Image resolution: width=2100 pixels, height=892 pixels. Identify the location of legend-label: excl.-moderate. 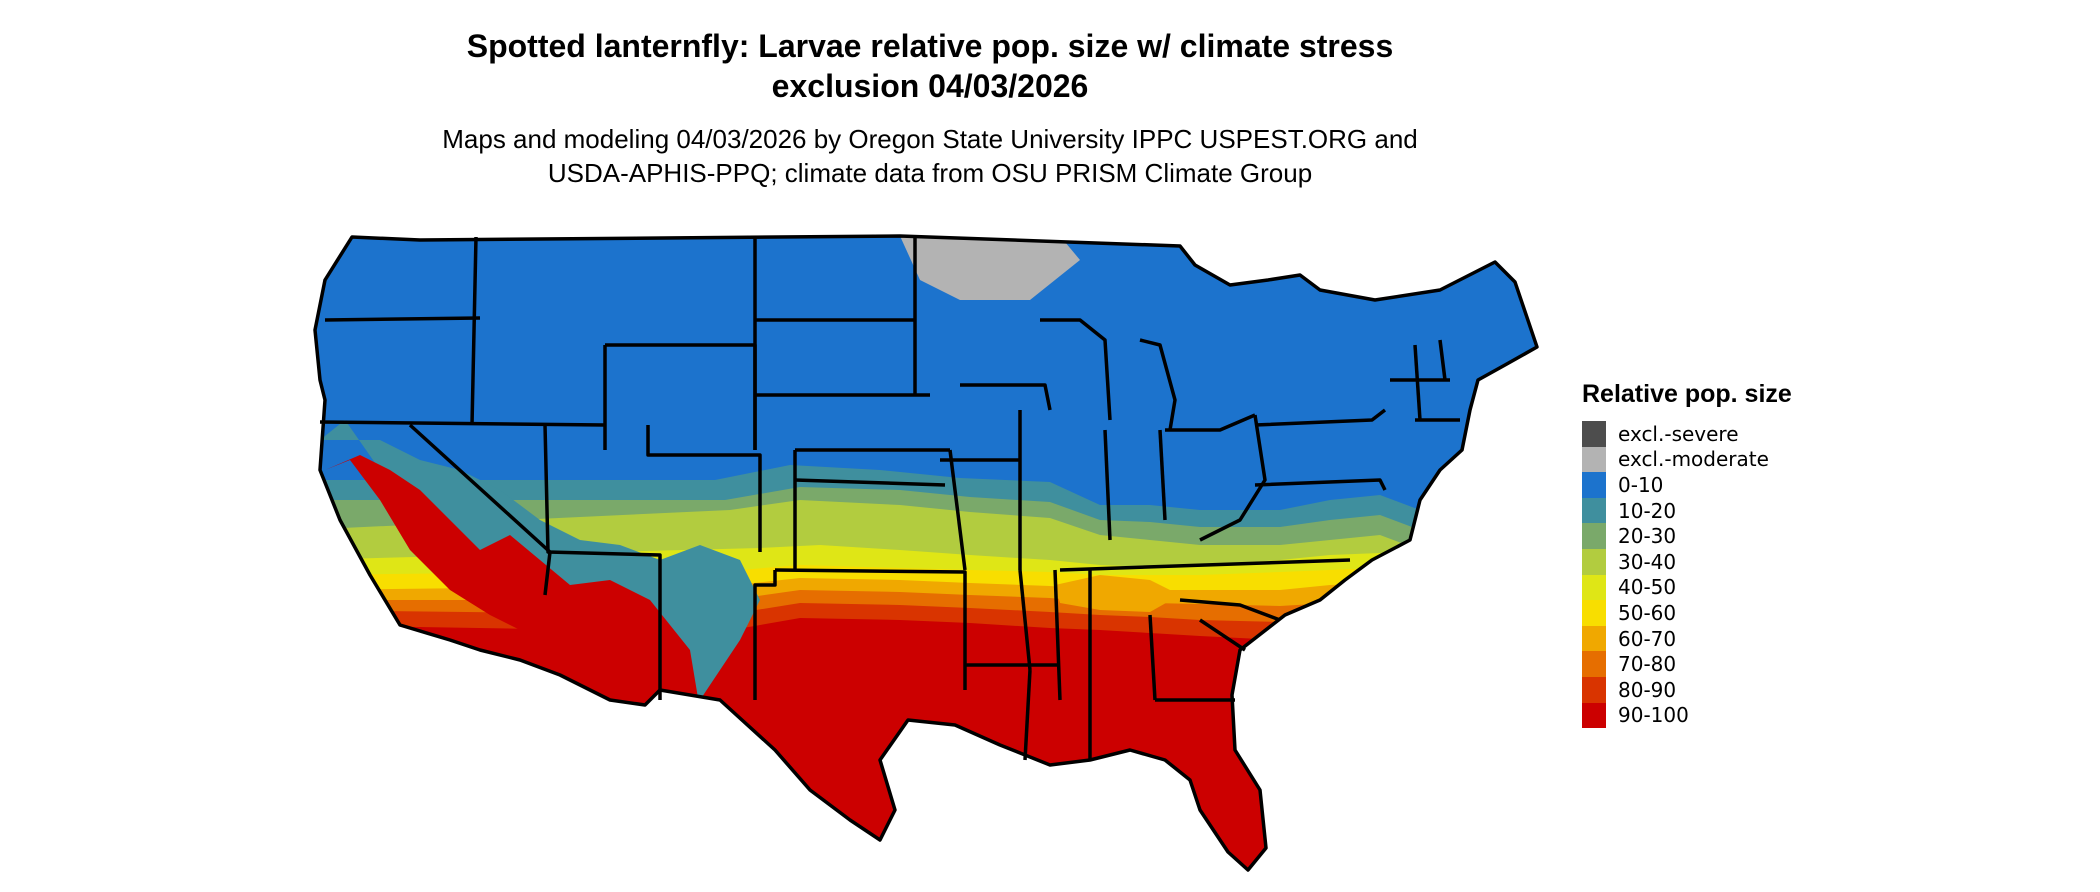
(1693, 459).